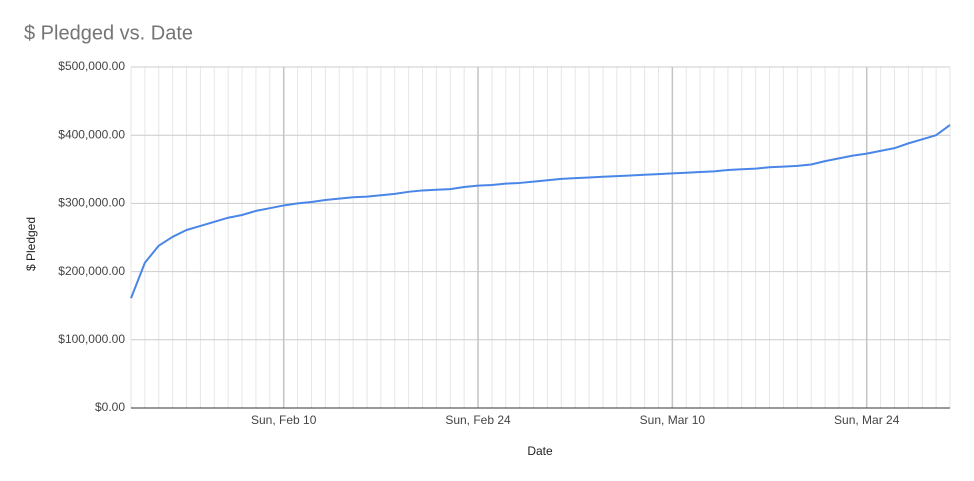 The width and height of the screenshot is (974, 481). I want to click on y-axis-label: $ Pledged, so click(31, 244).